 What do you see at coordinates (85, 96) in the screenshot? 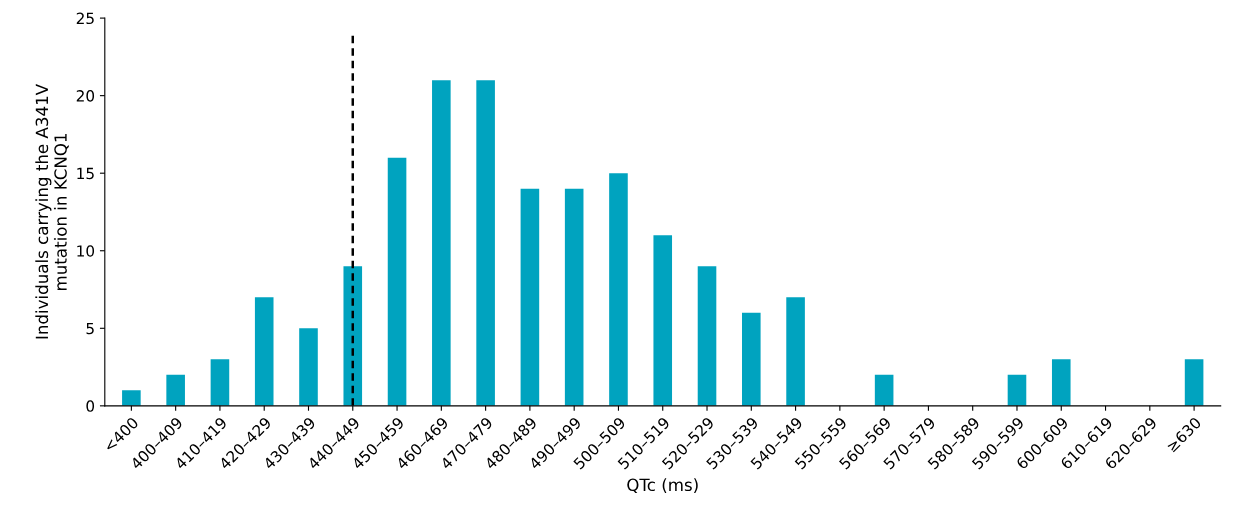
I see `y-tick-label: 20` at bounding box center [85, 96].